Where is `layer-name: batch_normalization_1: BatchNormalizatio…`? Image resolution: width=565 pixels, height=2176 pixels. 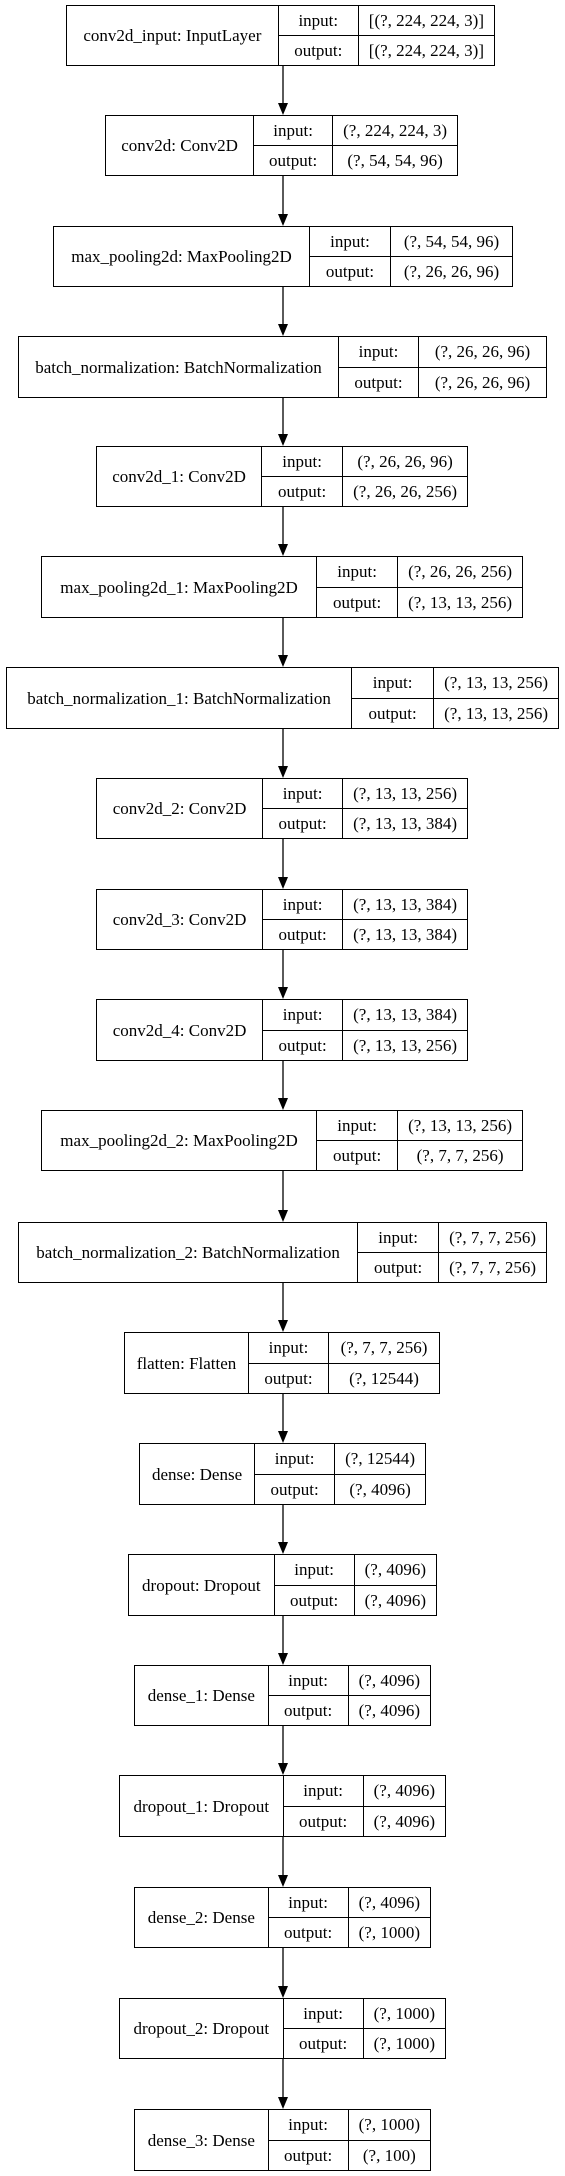
layer-name: batch_normalization_1: BatchNormalizatio… is located at coordinates (180, 698).